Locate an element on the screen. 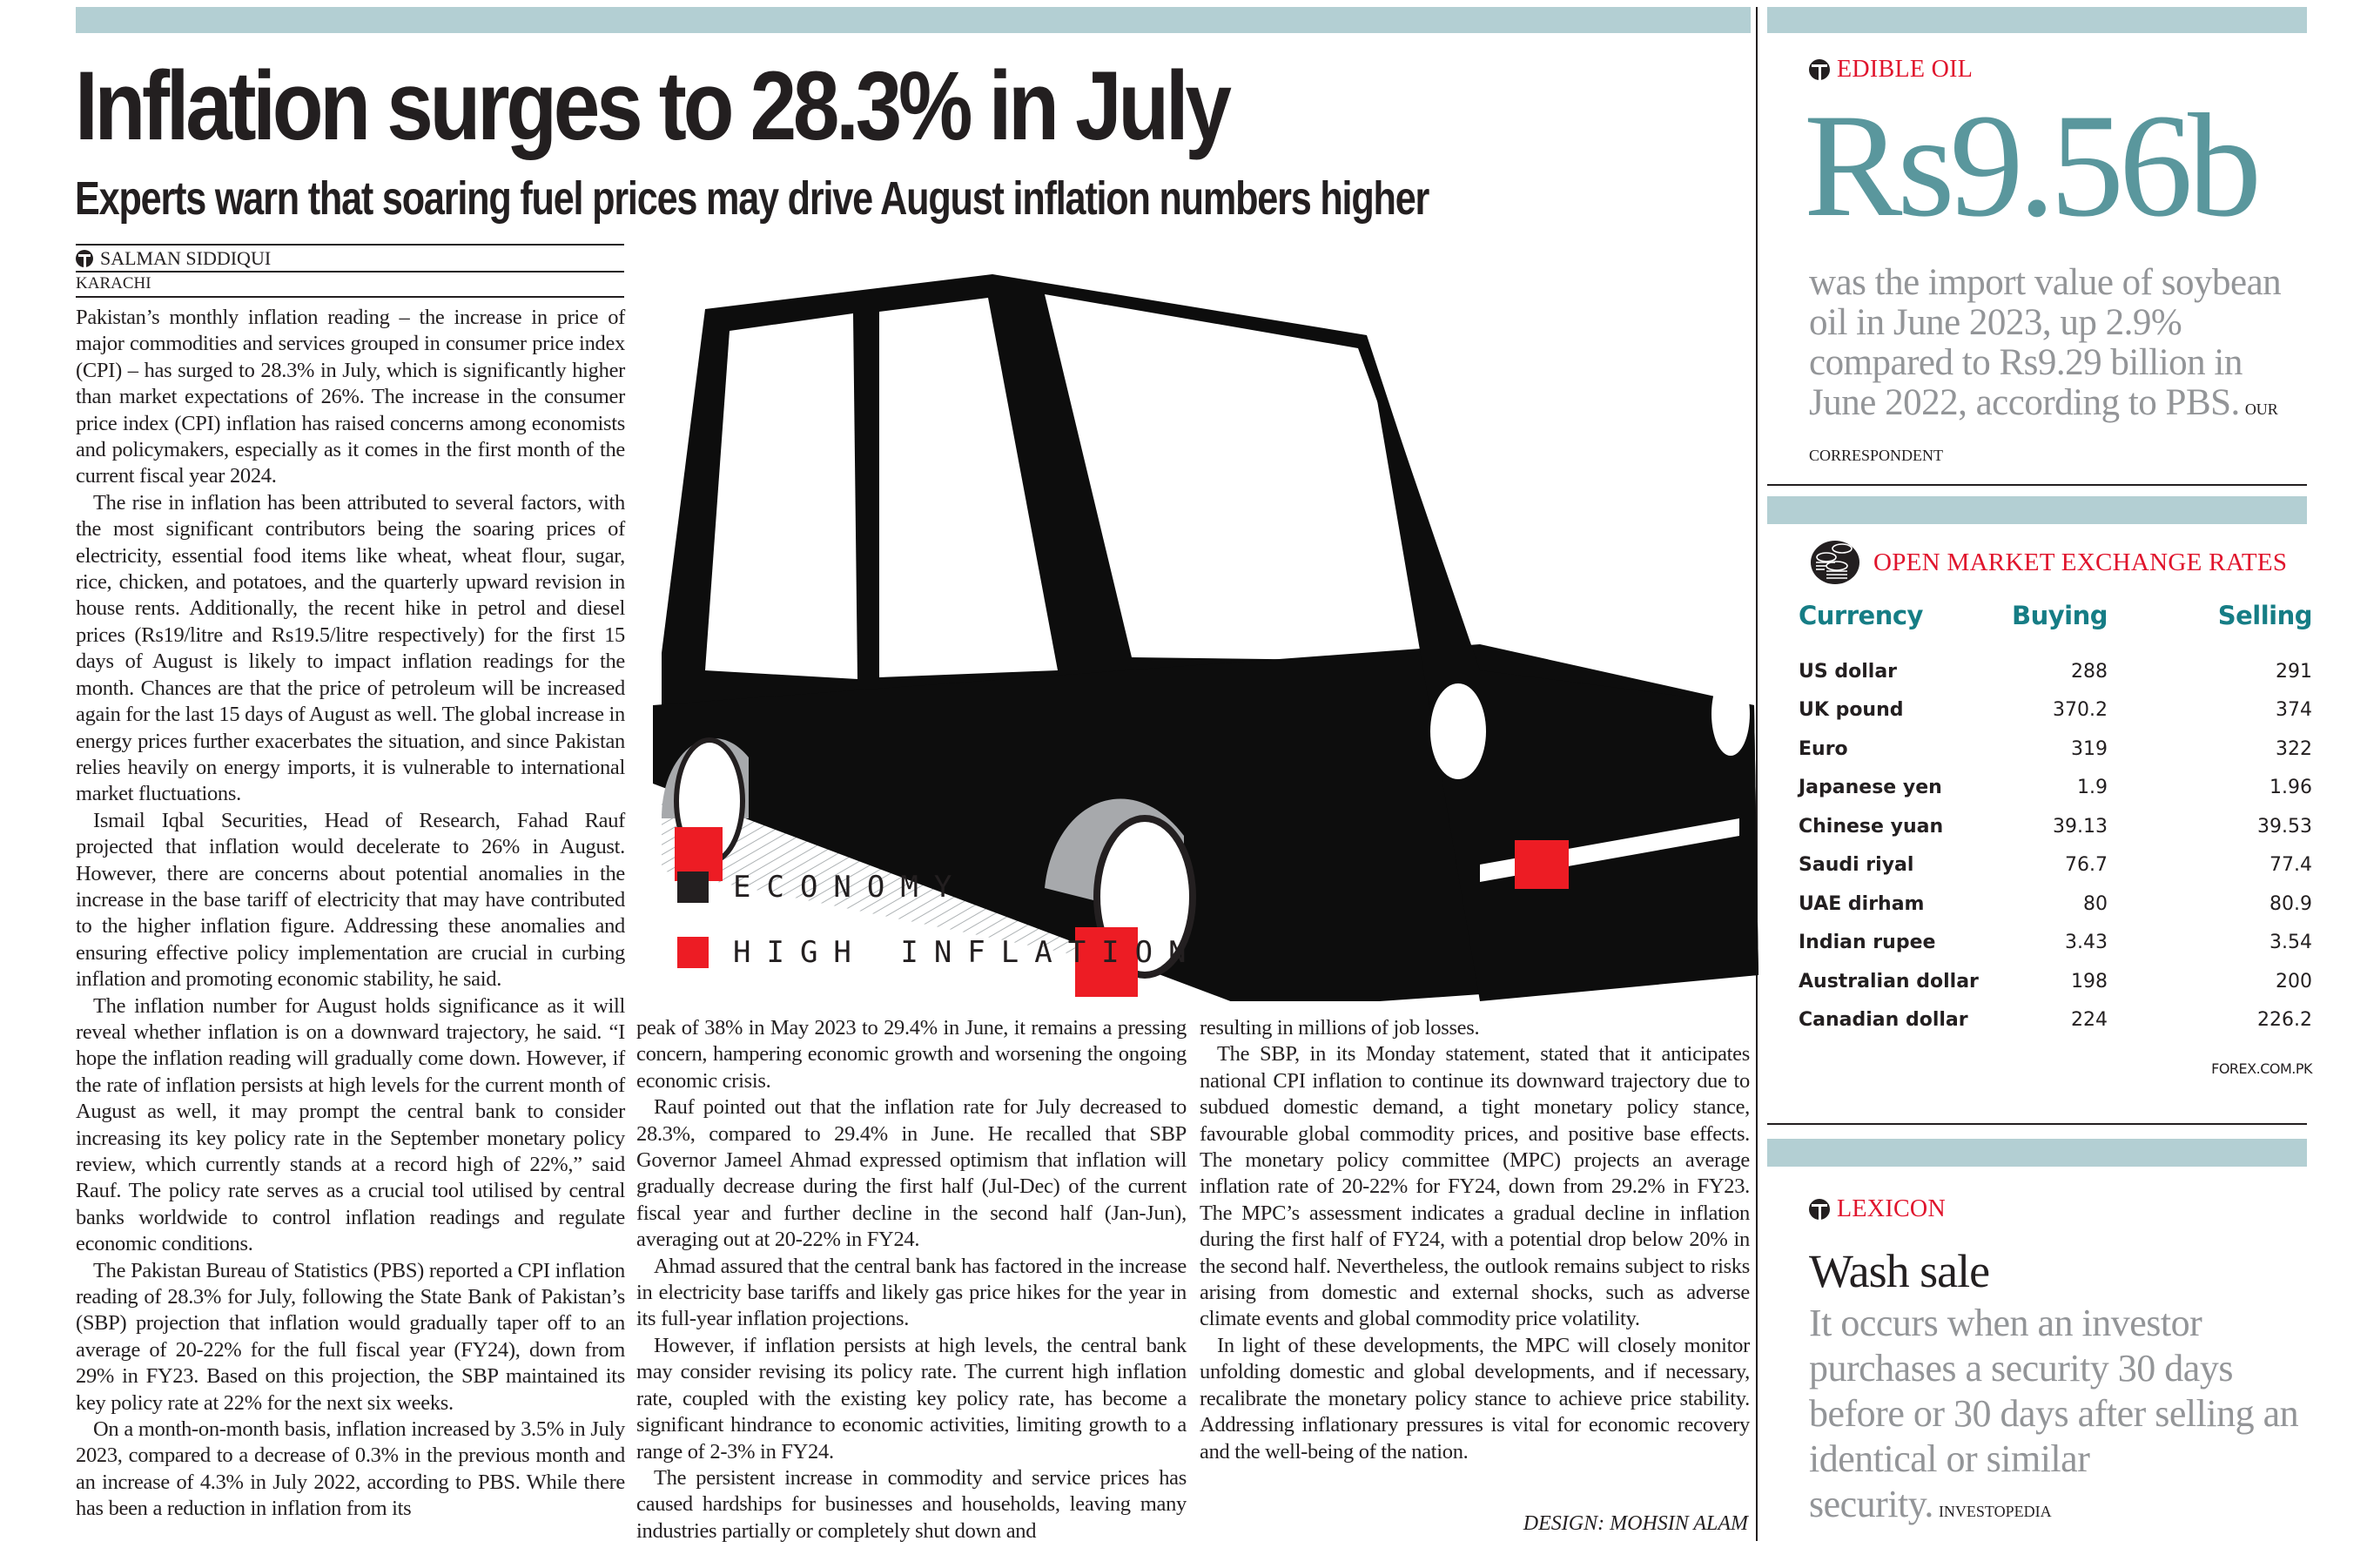  column-divider is located at coordinates (1757, 774).